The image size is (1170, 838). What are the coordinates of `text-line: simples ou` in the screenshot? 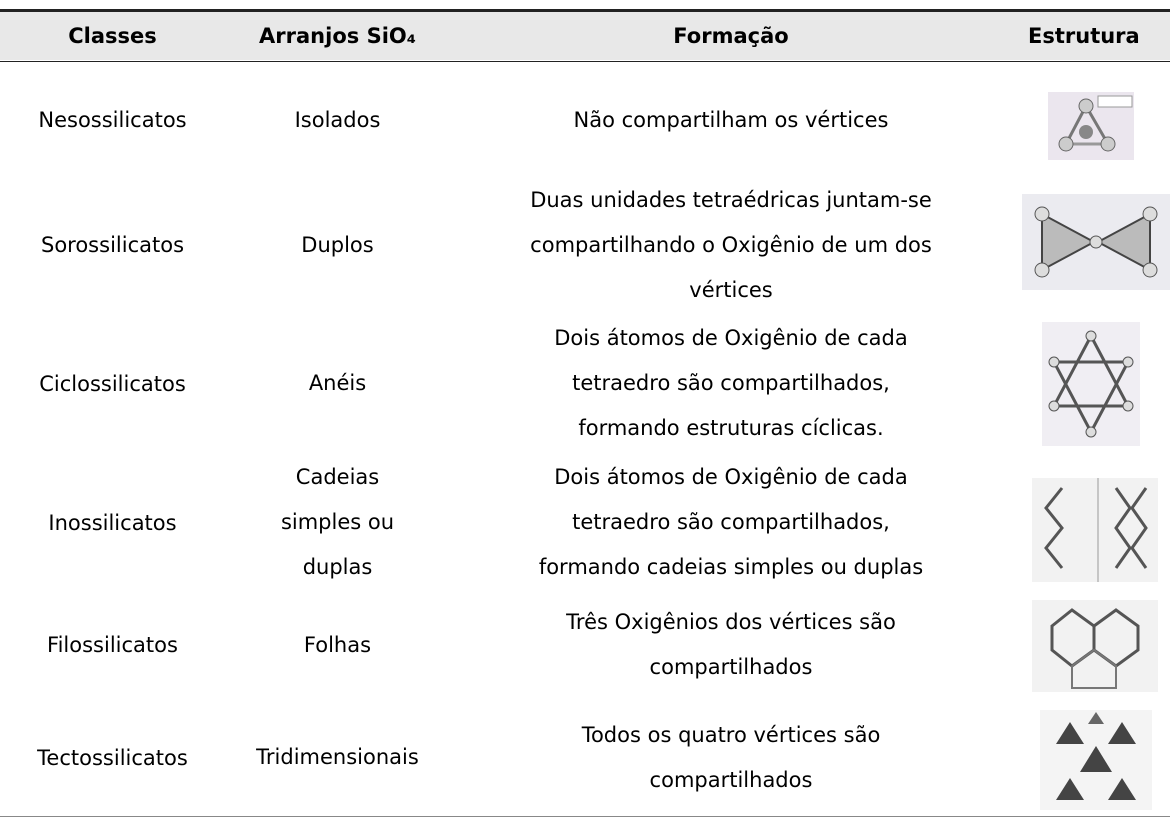 It's located at (337, 522).